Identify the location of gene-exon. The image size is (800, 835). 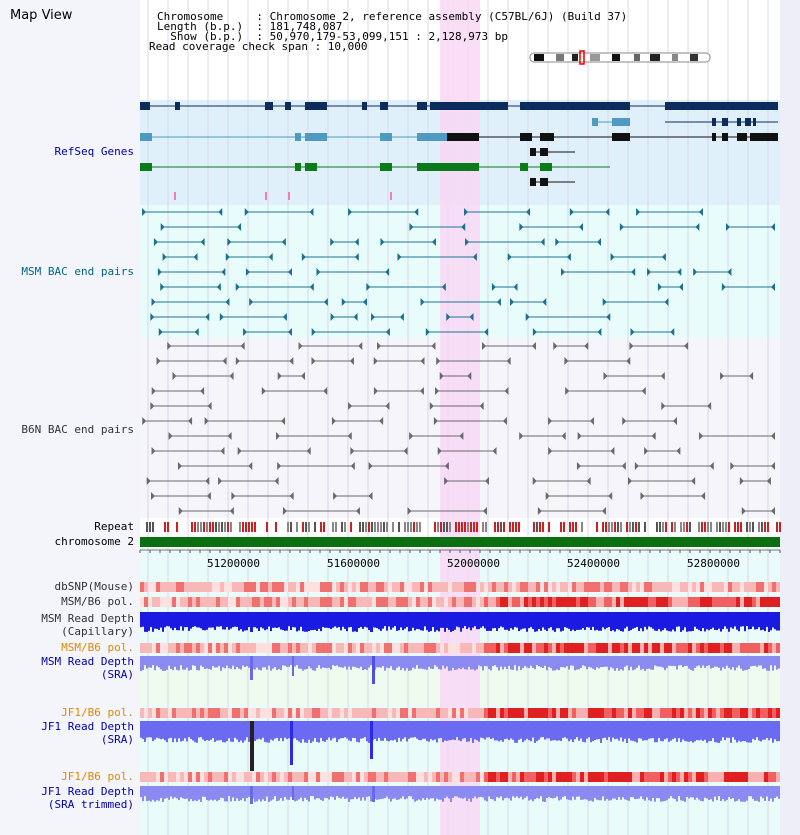
(463, 137).